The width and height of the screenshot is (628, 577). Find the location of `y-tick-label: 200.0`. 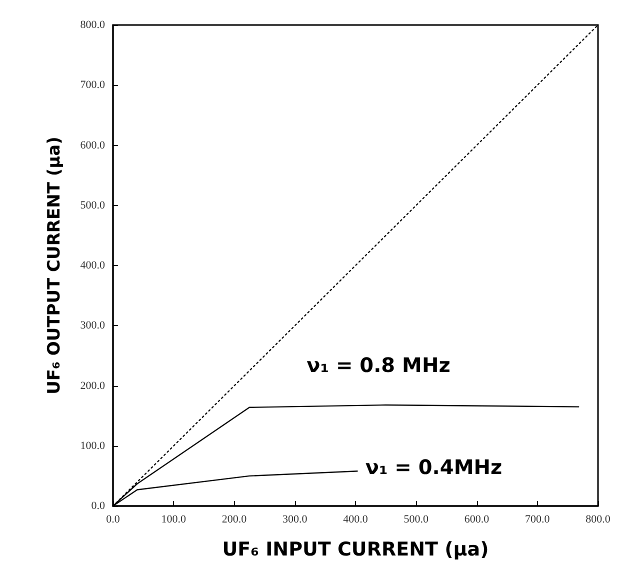

y-tick-label: 200.0 is located at coordinates (93, 386).